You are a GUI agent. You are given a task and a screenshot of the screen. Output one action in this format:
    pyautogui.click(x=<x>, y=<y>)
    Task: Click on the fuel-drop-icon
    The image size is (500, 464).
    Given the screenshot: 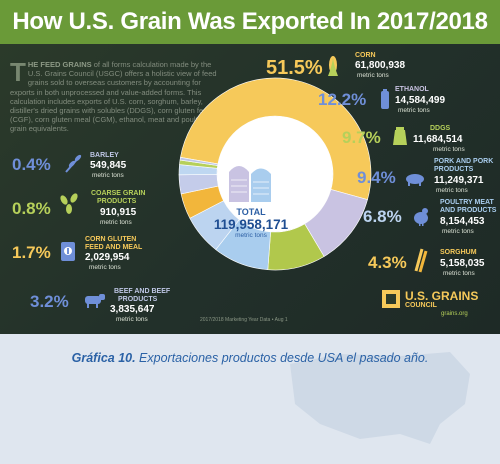 What is the action you would take?
    pyautogui.click(x=385, y=99)
    